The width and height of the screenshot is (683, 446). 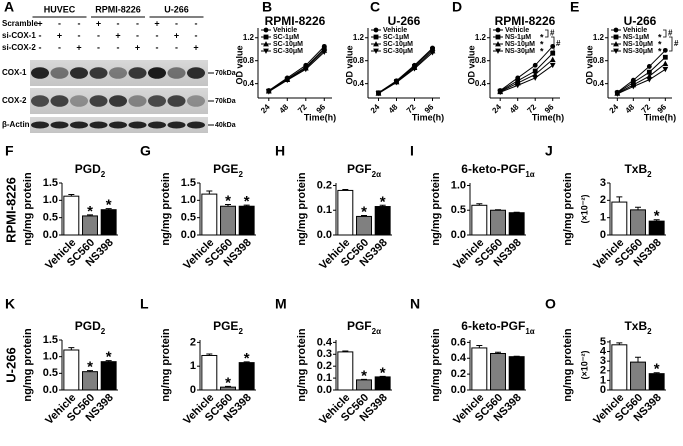 What do you see at coordinates (10, 210) in the screenshot?
I see `row-label: RPMI-8226` at bounding box center [10, 210].